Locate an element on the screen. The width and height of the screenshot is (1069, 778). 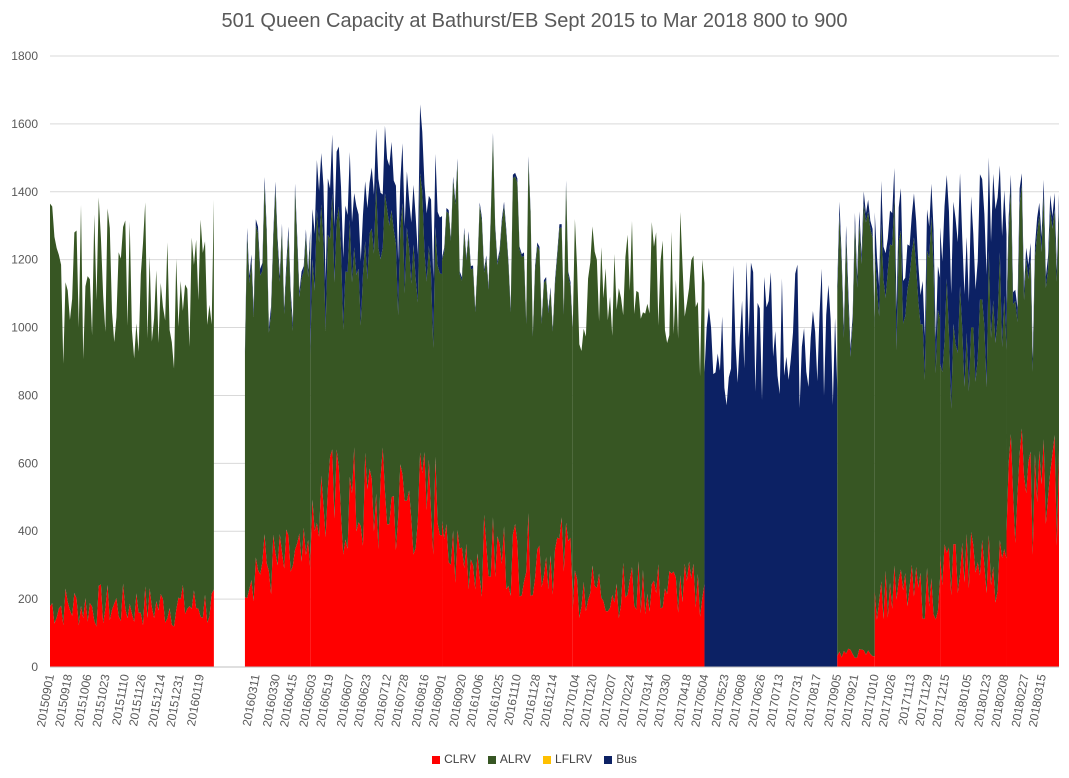
legend-label: CLRV is located at coordinates (460, 759).